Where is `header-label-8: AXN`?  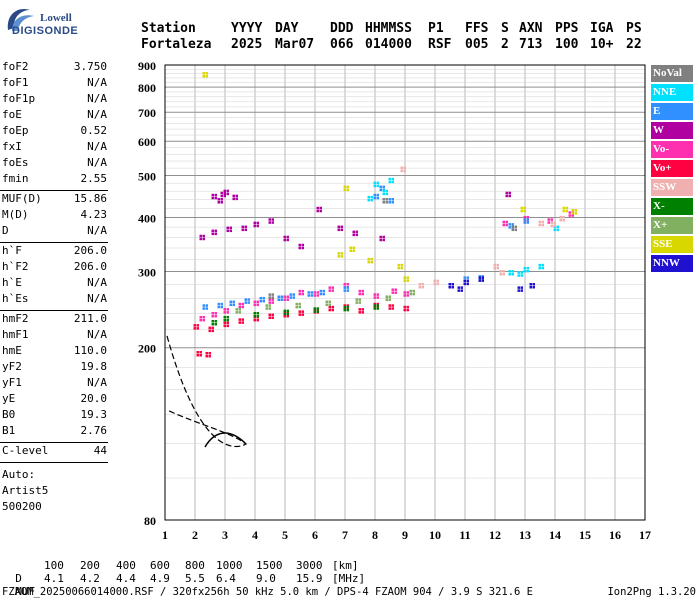
header-label-8: AXN is located at coordinates (531, 28).